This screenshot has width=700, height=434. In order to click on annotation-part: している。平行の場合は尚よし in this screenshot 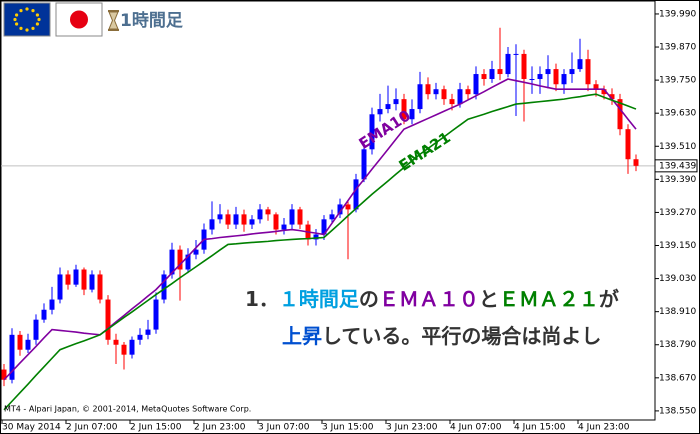, I will do `click(461, 336)`.